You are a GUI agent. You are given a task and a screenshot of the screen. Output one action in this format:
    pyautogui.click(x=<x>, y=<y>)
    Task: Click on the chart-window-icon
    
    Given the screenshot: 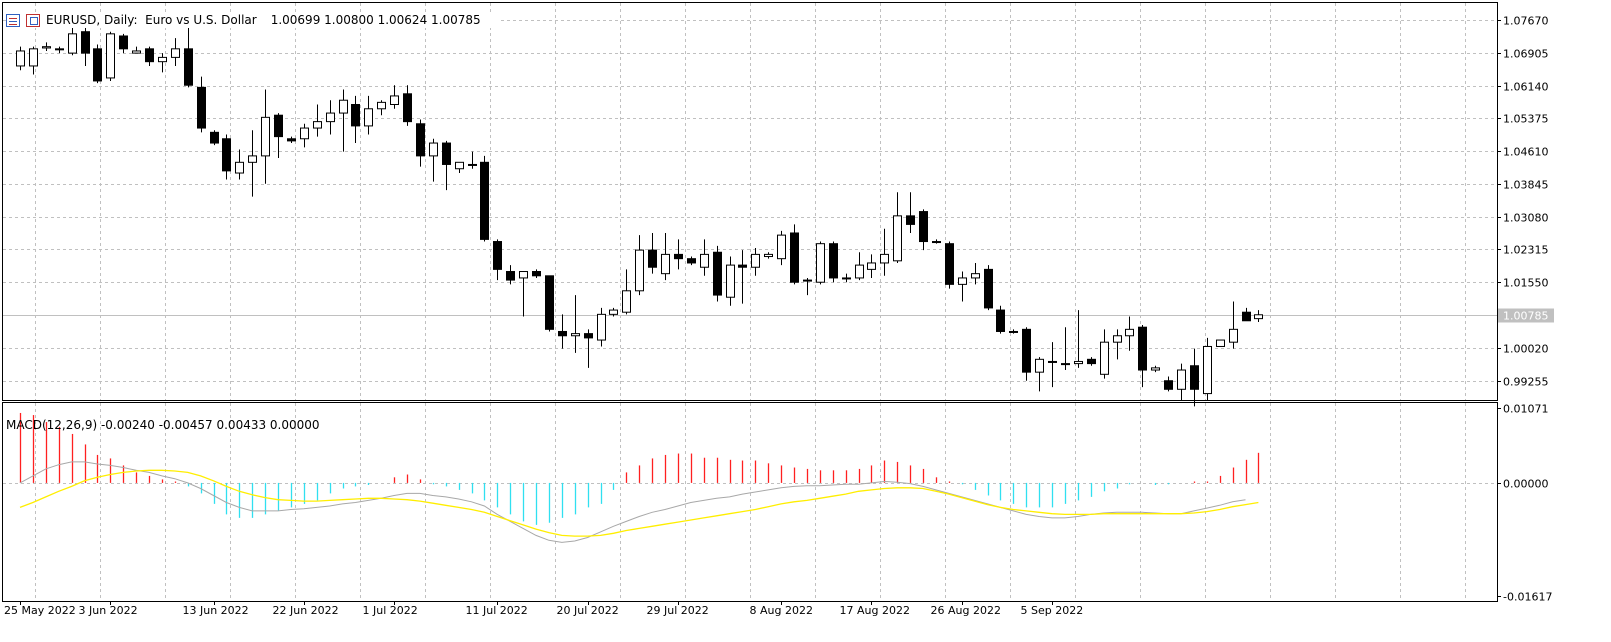 What is the action you would take?
    pyautogui.click(x=33, y=20)
    